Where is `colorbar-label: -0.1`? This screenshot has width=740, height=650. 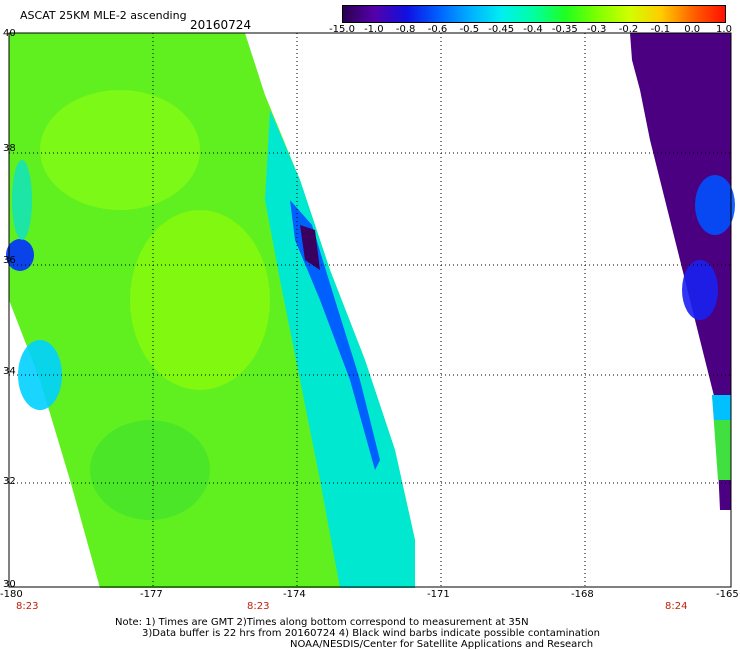 colorbar-label: -0.1 is located at coordinates (660, 29).